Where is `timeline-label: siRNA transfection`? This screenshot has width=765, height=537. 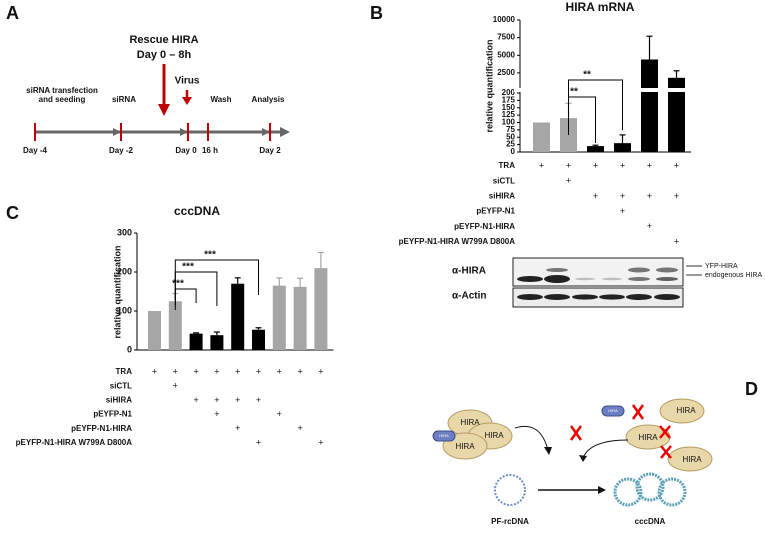 timeline-label: siRNA transfection is located at coordinates (62, 90).